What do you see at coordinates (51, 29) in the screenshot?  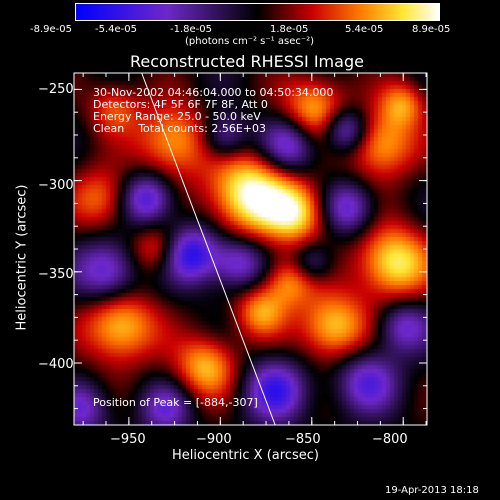 I see `colorbar-tick-label: -8.9e-05` at bounding box center [51, 29].